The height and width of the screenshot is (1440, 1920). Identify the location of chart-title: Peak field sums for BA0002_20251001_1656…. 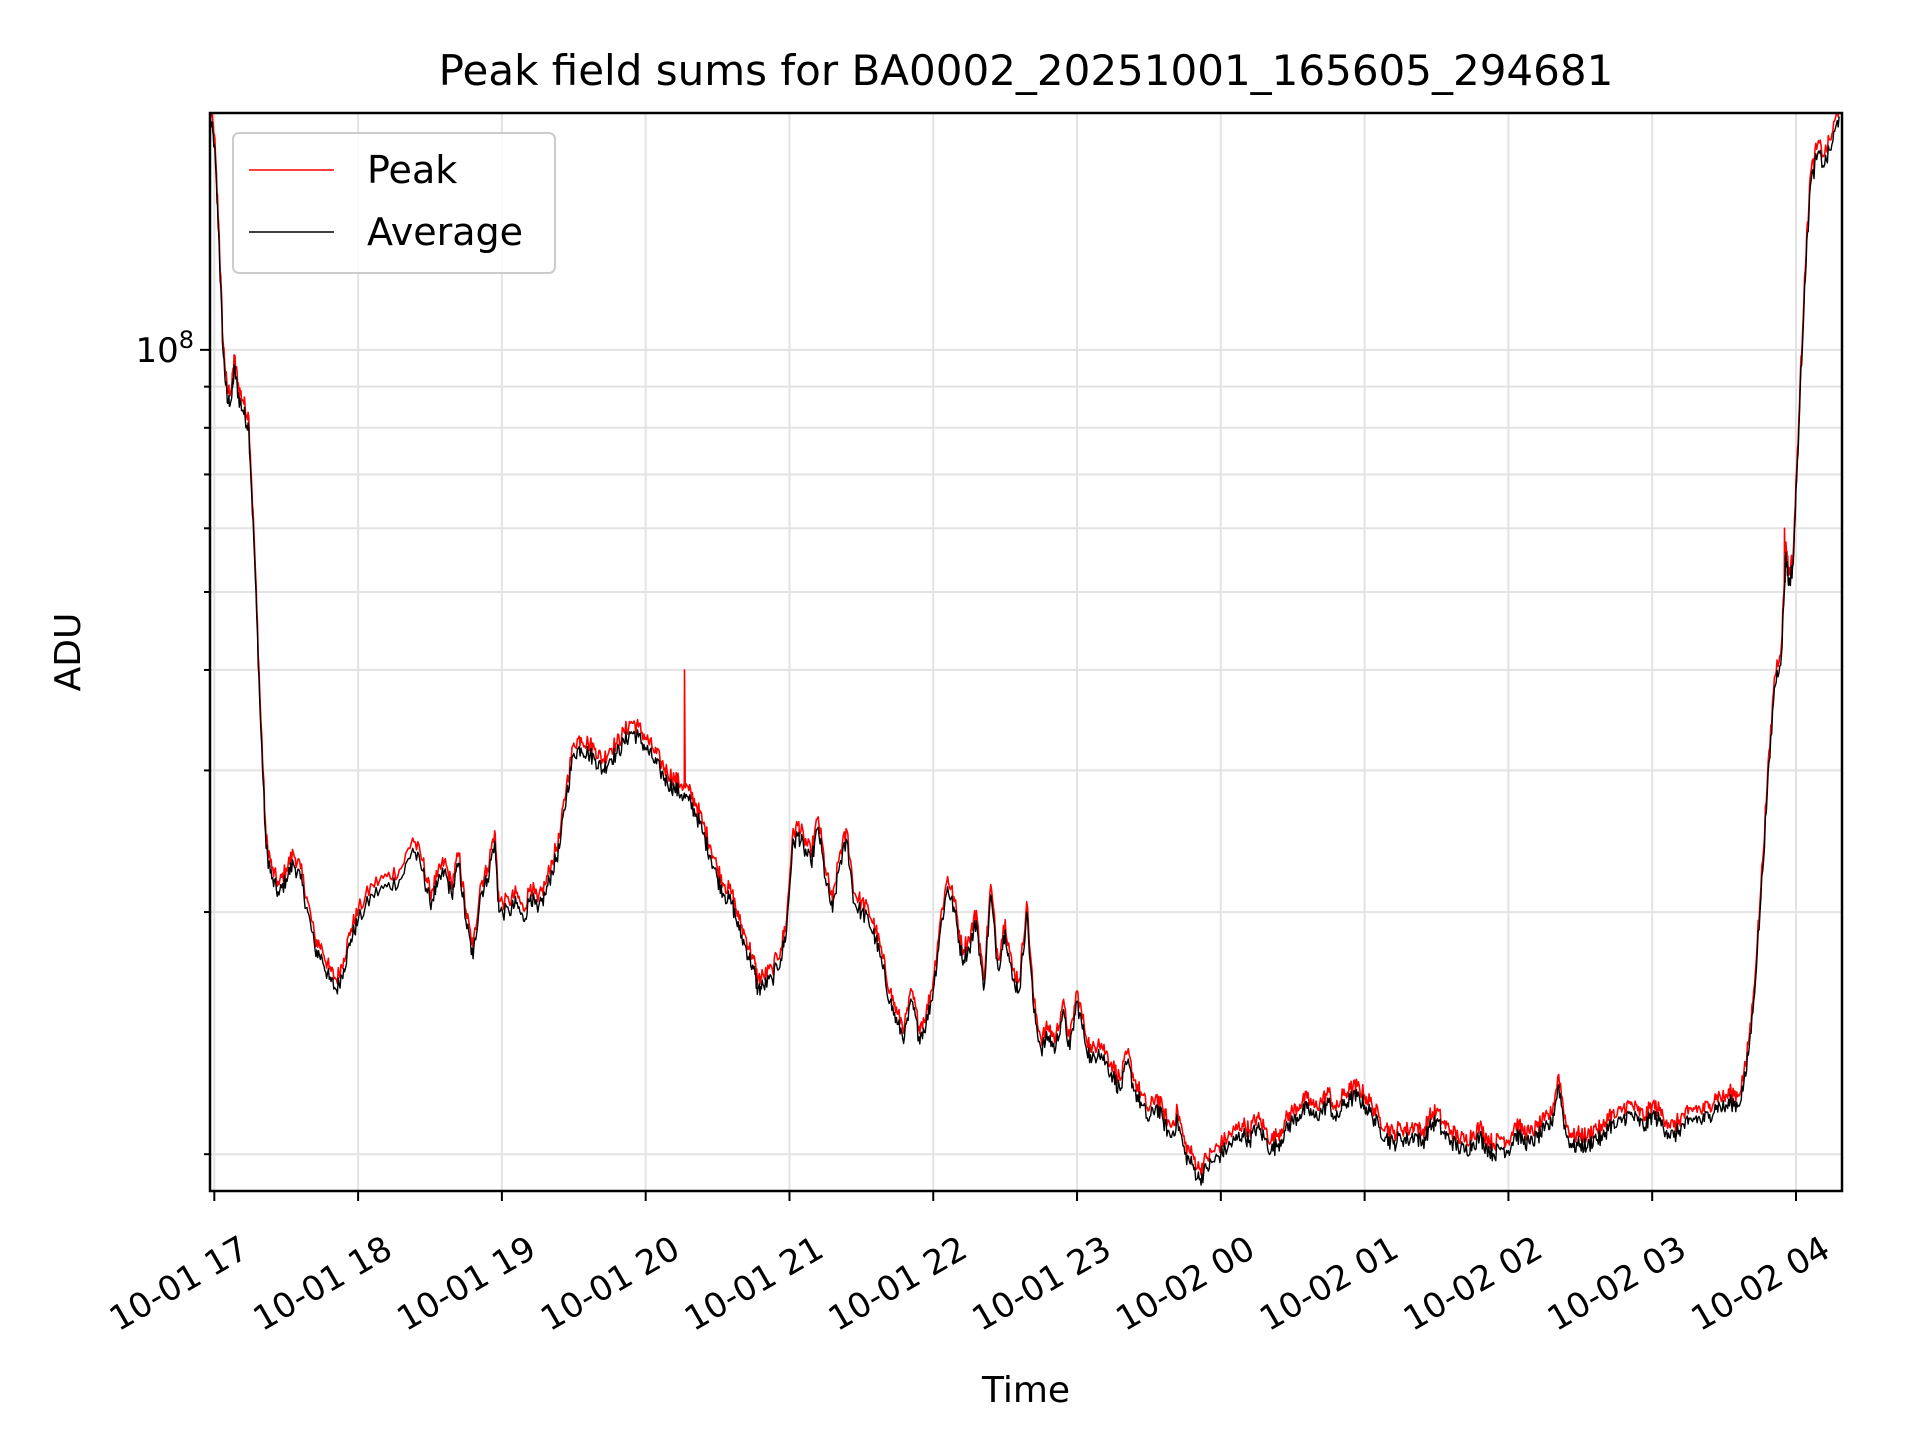
(1026, 70).